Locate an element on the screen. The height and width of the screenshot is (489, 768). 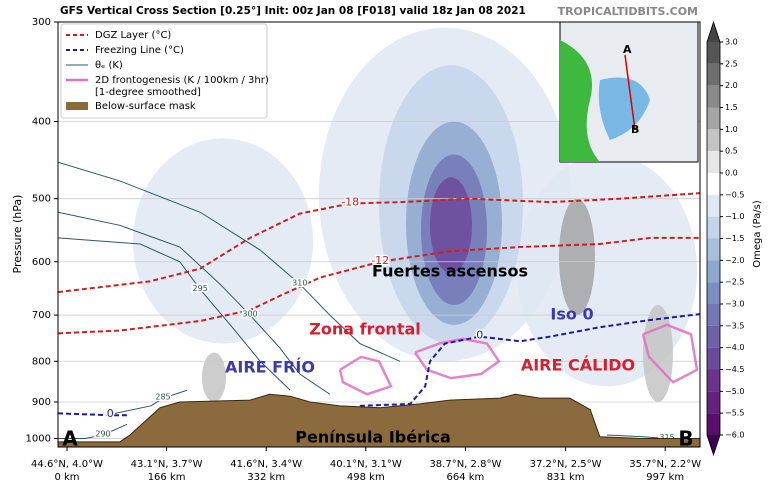
colorbar-tick-label: 1.0 is located at coordinates (731, 129).